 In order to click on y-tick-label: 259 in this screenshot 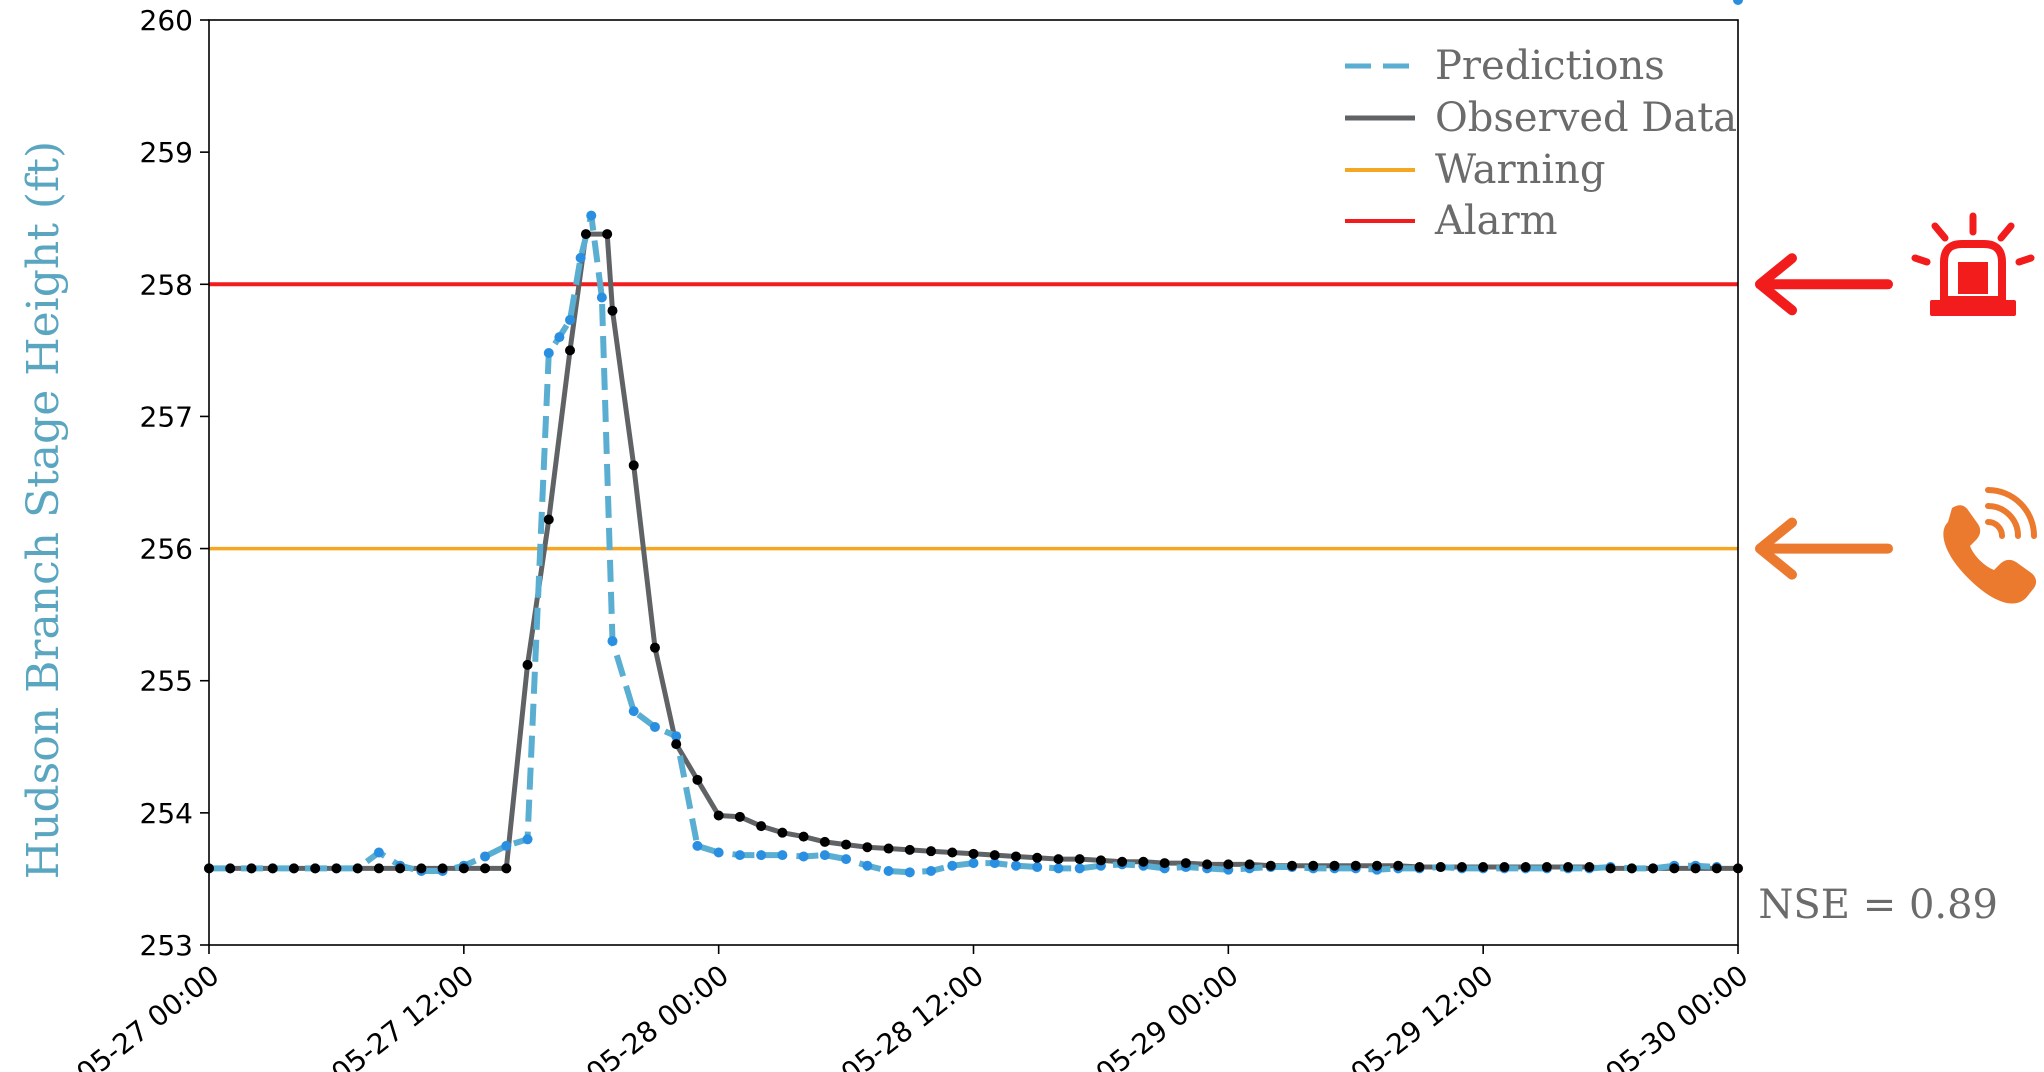, I will do `click(166, 152)`.